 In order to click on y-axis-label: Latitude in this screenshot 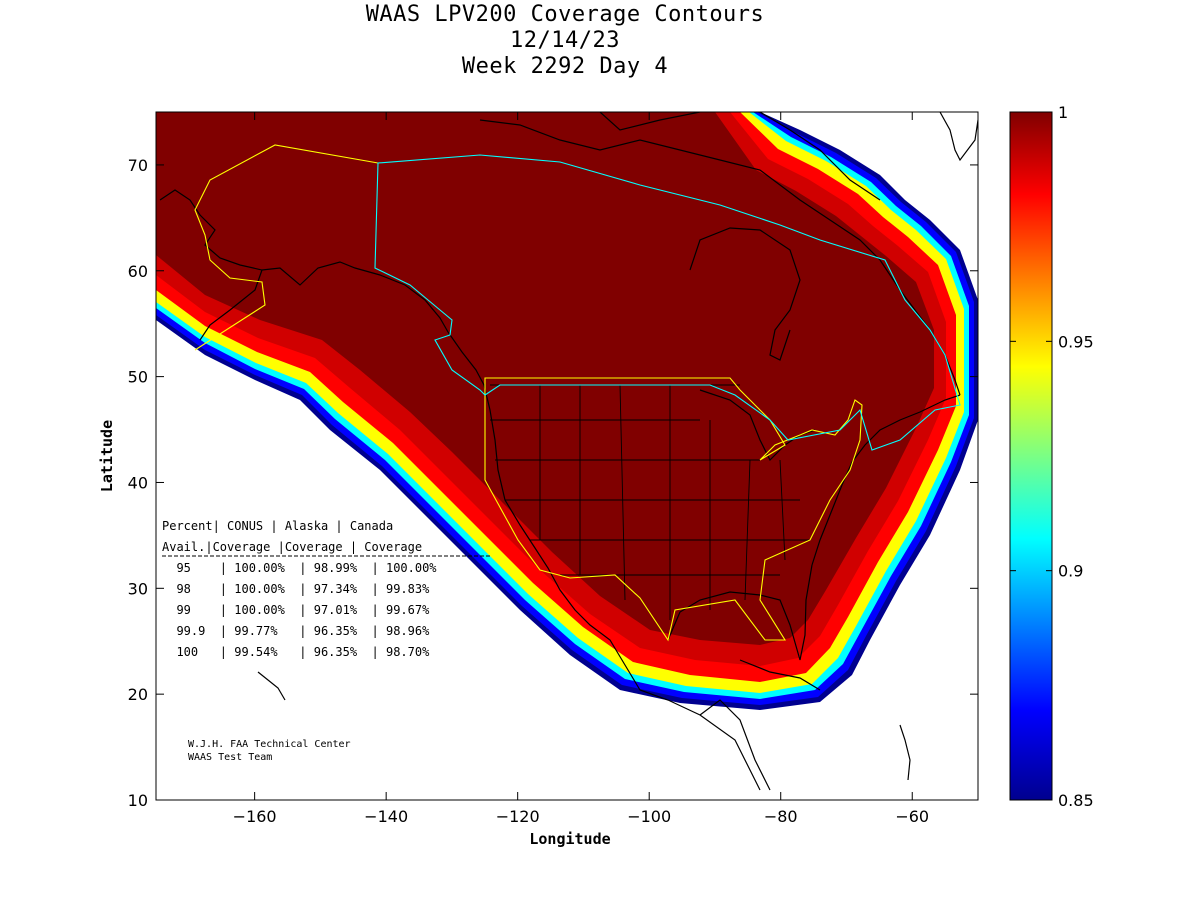, I will do `click(107, 456)`.